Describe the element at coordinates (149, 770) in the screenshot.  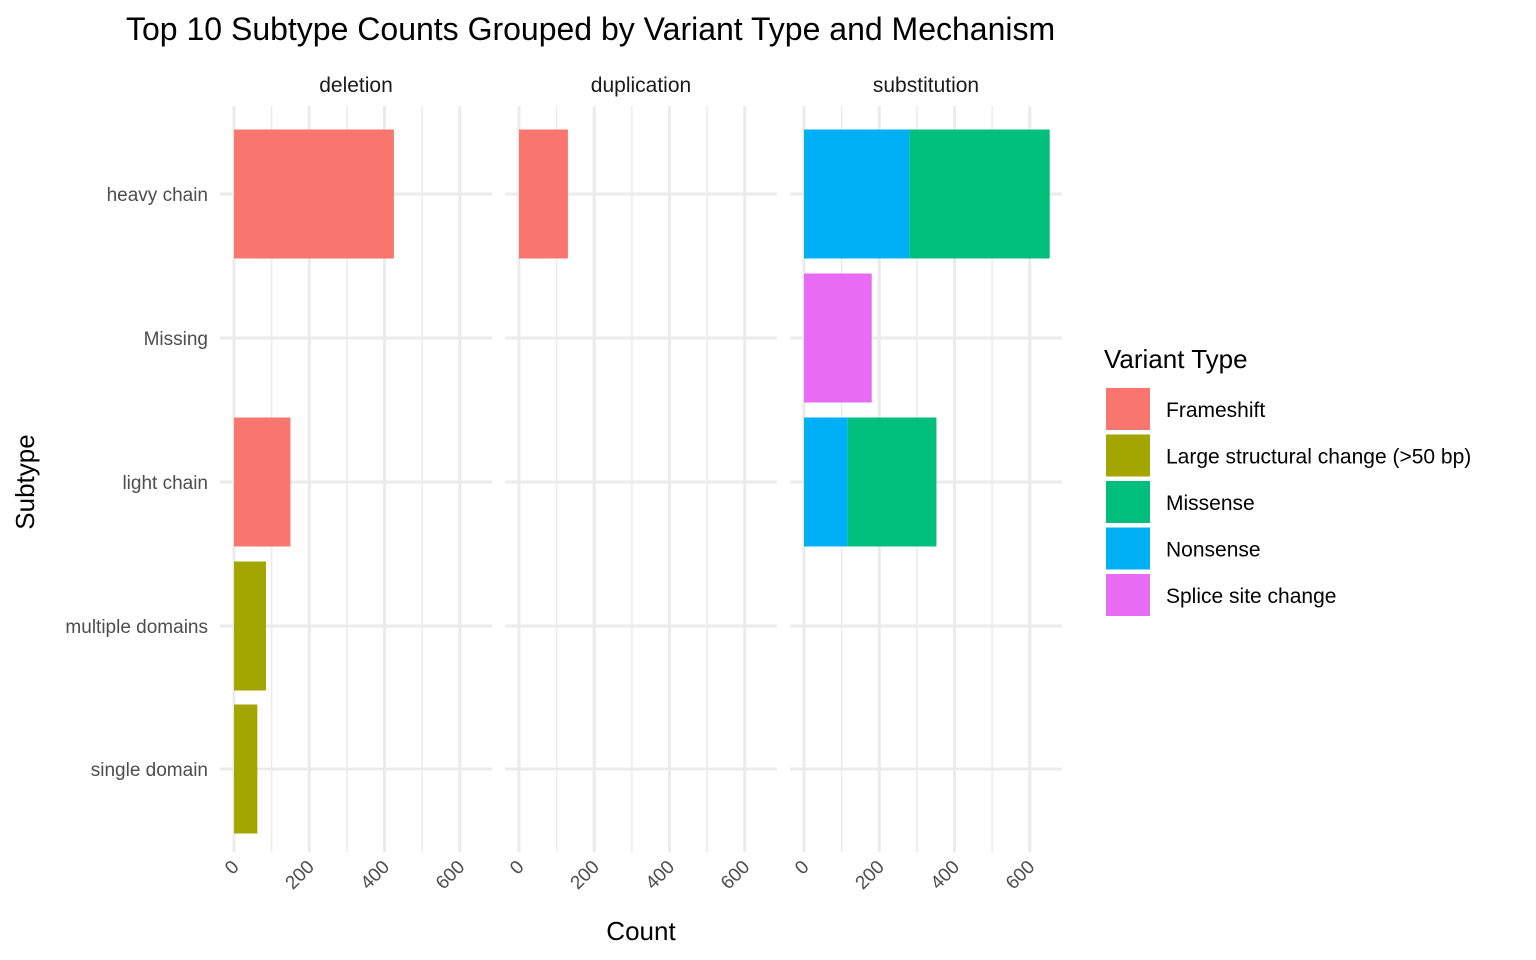
I see `y-tick-label: single domain` at that location.